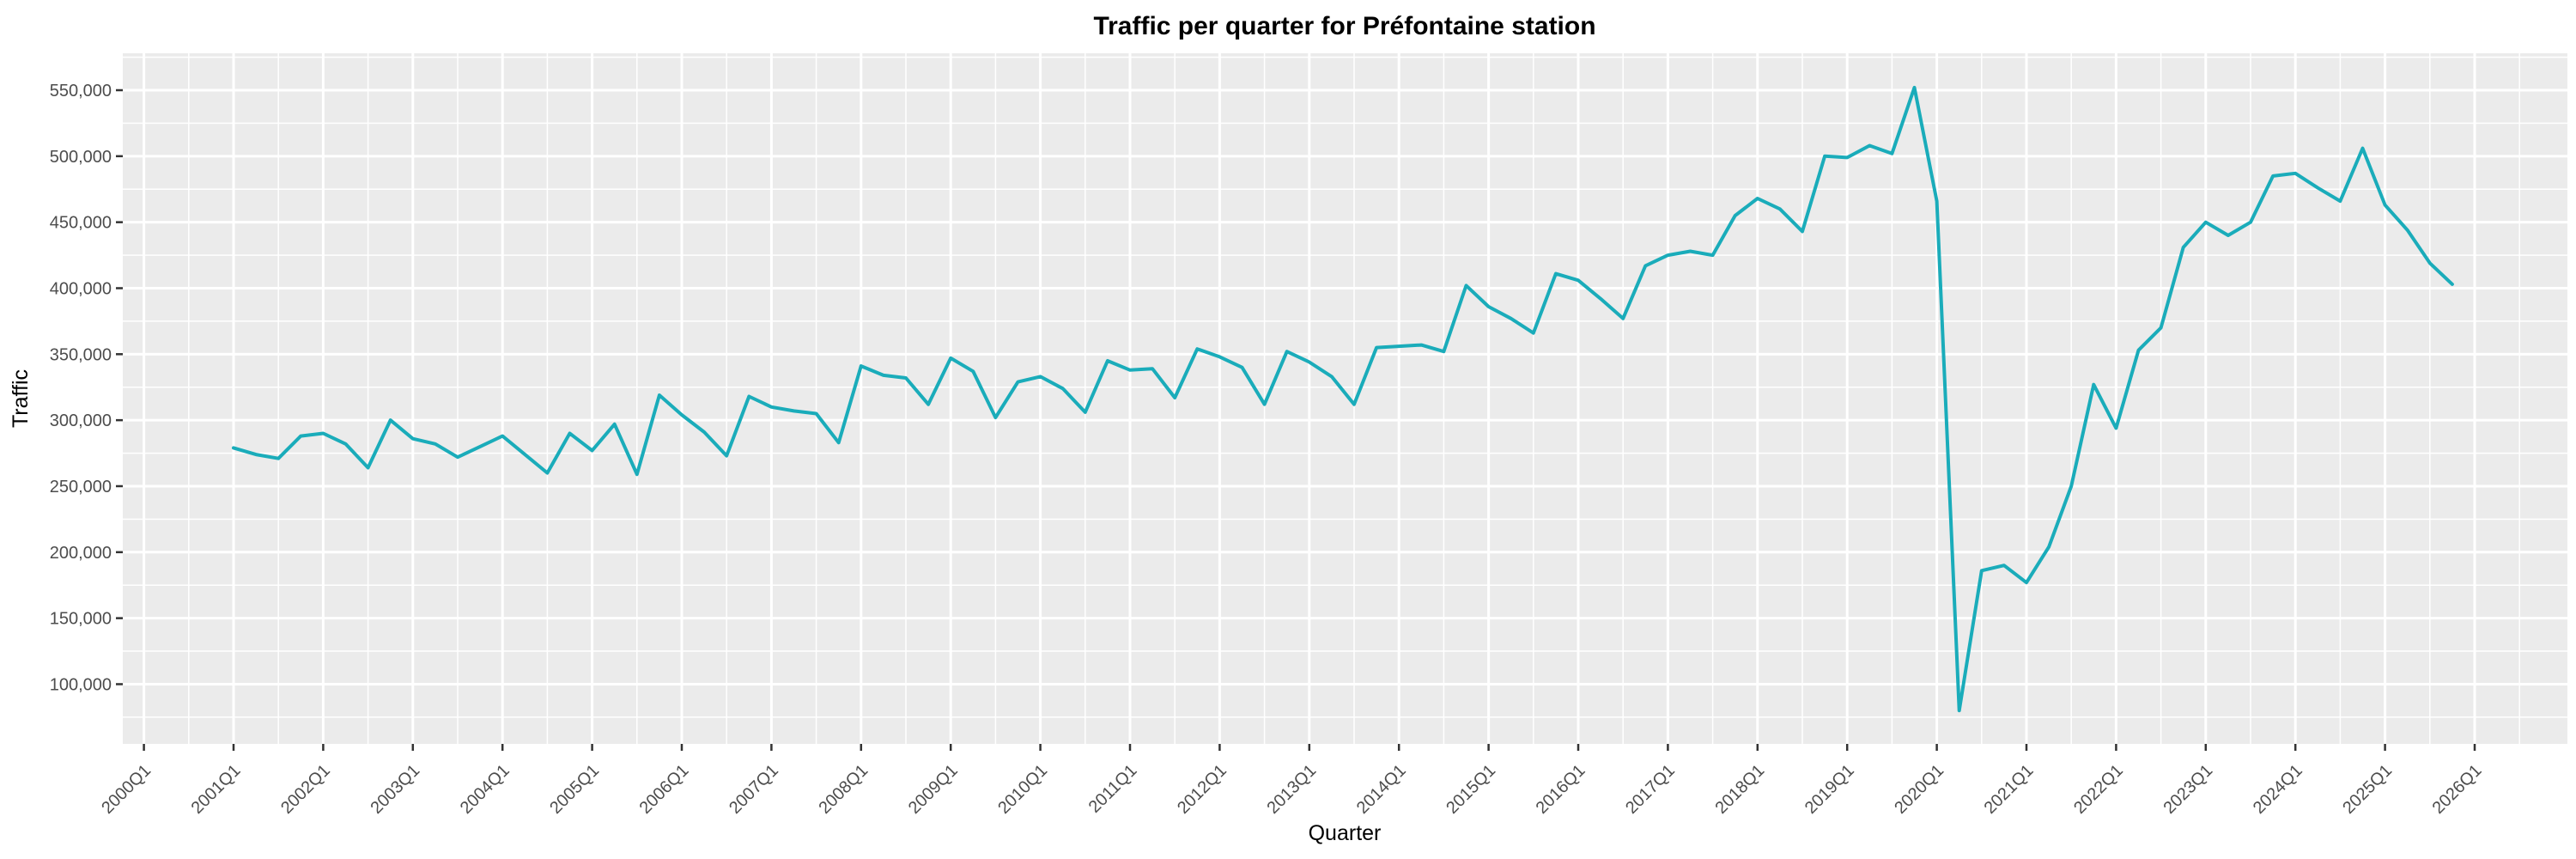 The image size is (2576, 859). Describe the element at coordinates (1382, 789) in the screenshot. I see `x-tick-label: 2014Q1` at that location.